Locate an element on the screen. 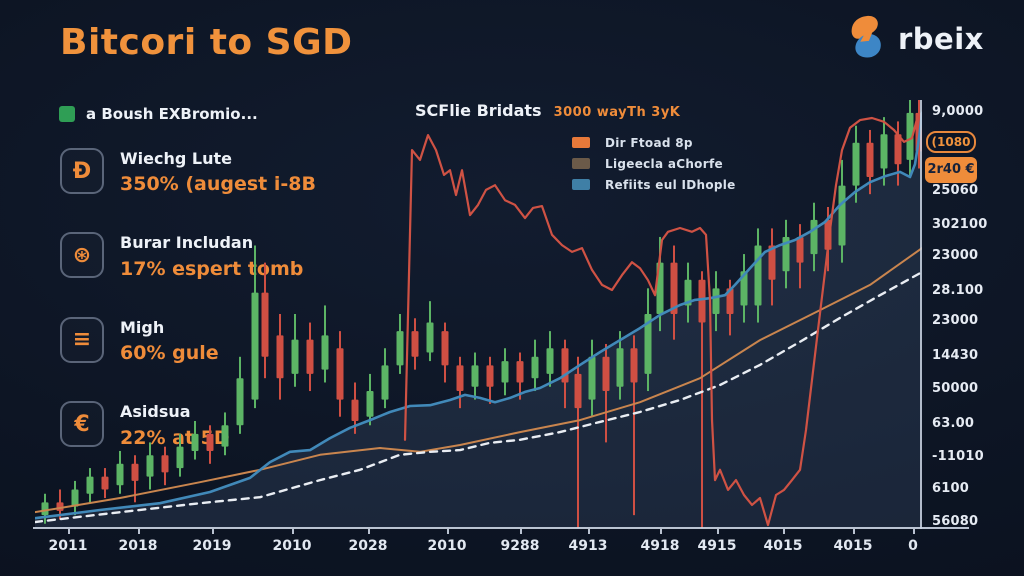  stat-title: Asidsua is located at coordinates (155, 412).